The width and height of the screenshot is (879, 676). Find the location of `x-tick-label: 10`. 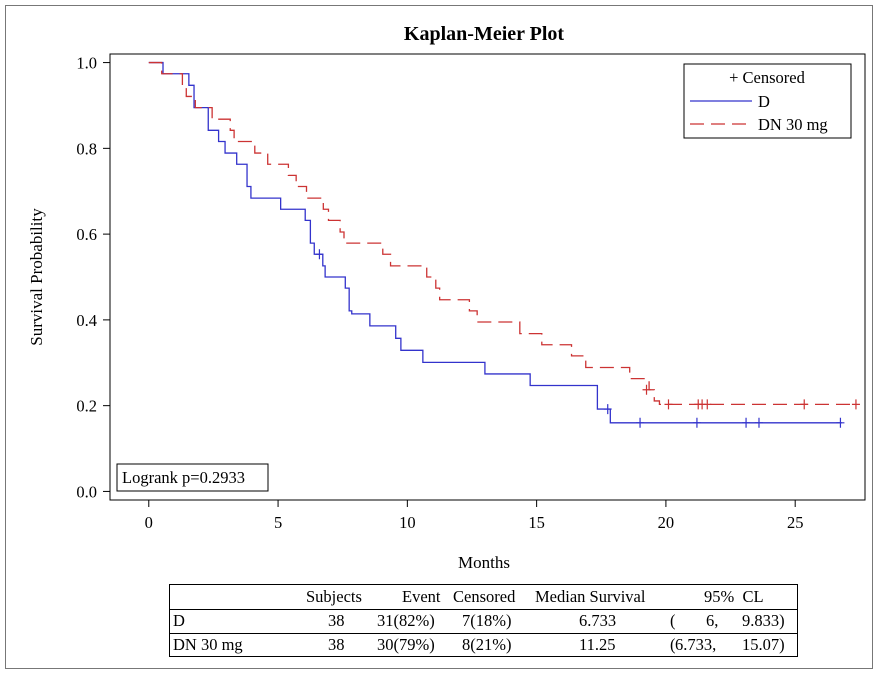

x-tick-label: 10 is located at coordinates (407, 522).